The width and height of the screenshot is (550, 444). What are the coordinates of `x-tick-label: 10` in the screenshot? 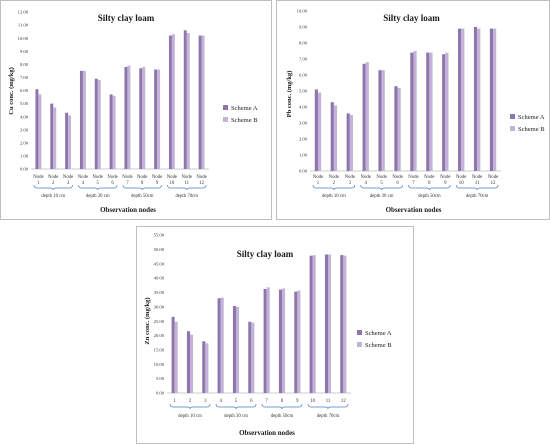 It's located at (461, 183).